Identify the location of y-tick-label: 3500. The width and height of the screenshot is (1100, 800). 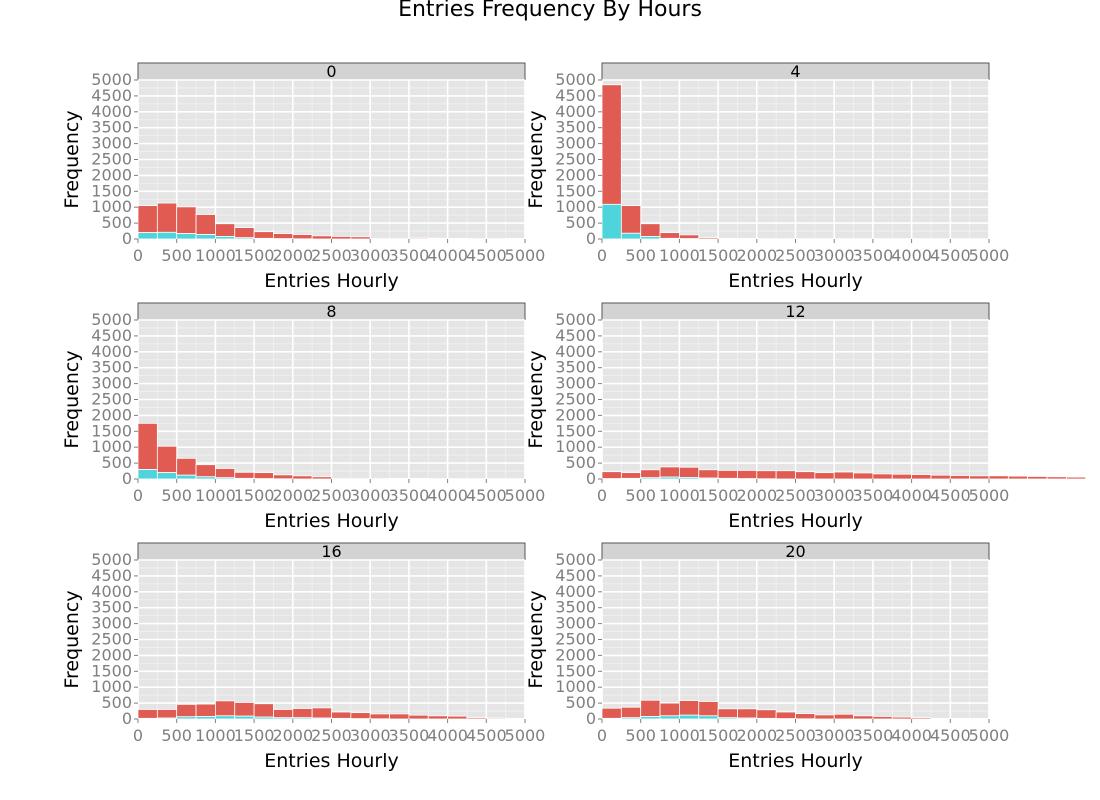
(111, 367).